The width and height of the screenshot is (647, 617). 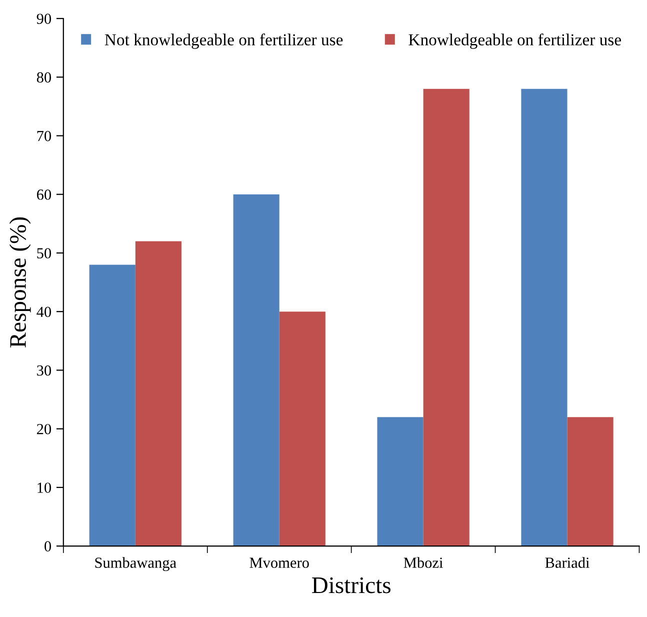 What do you see at coordinates (44, 194) in the screenshot?
I see `y-tick-label: 60` at bounding box center [44, 194].